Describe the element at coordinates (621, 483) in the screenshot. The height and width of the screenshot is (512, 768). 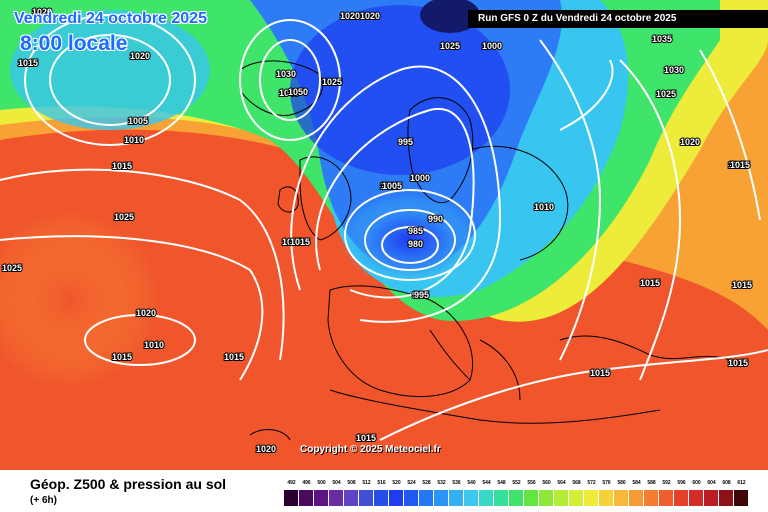
I see `legend-label: 580` at that location.